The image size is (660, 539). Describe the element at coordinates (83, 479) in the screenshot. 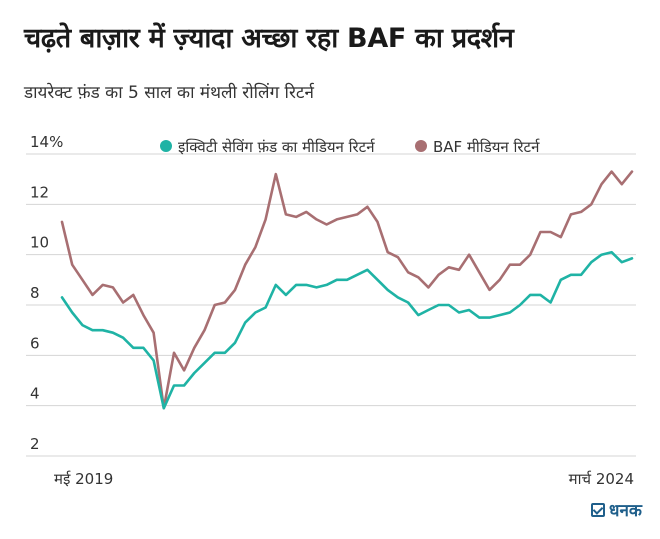

I see `x-tick-start: मई 2019` at that location.